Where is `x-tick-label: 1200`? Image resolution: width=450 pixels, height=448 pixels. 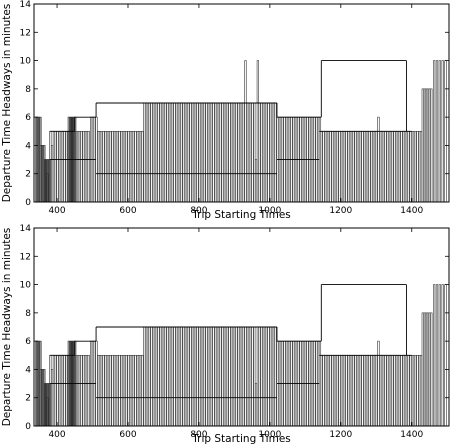 x-tick-label: 1200 is located at coordinates (340, 211).